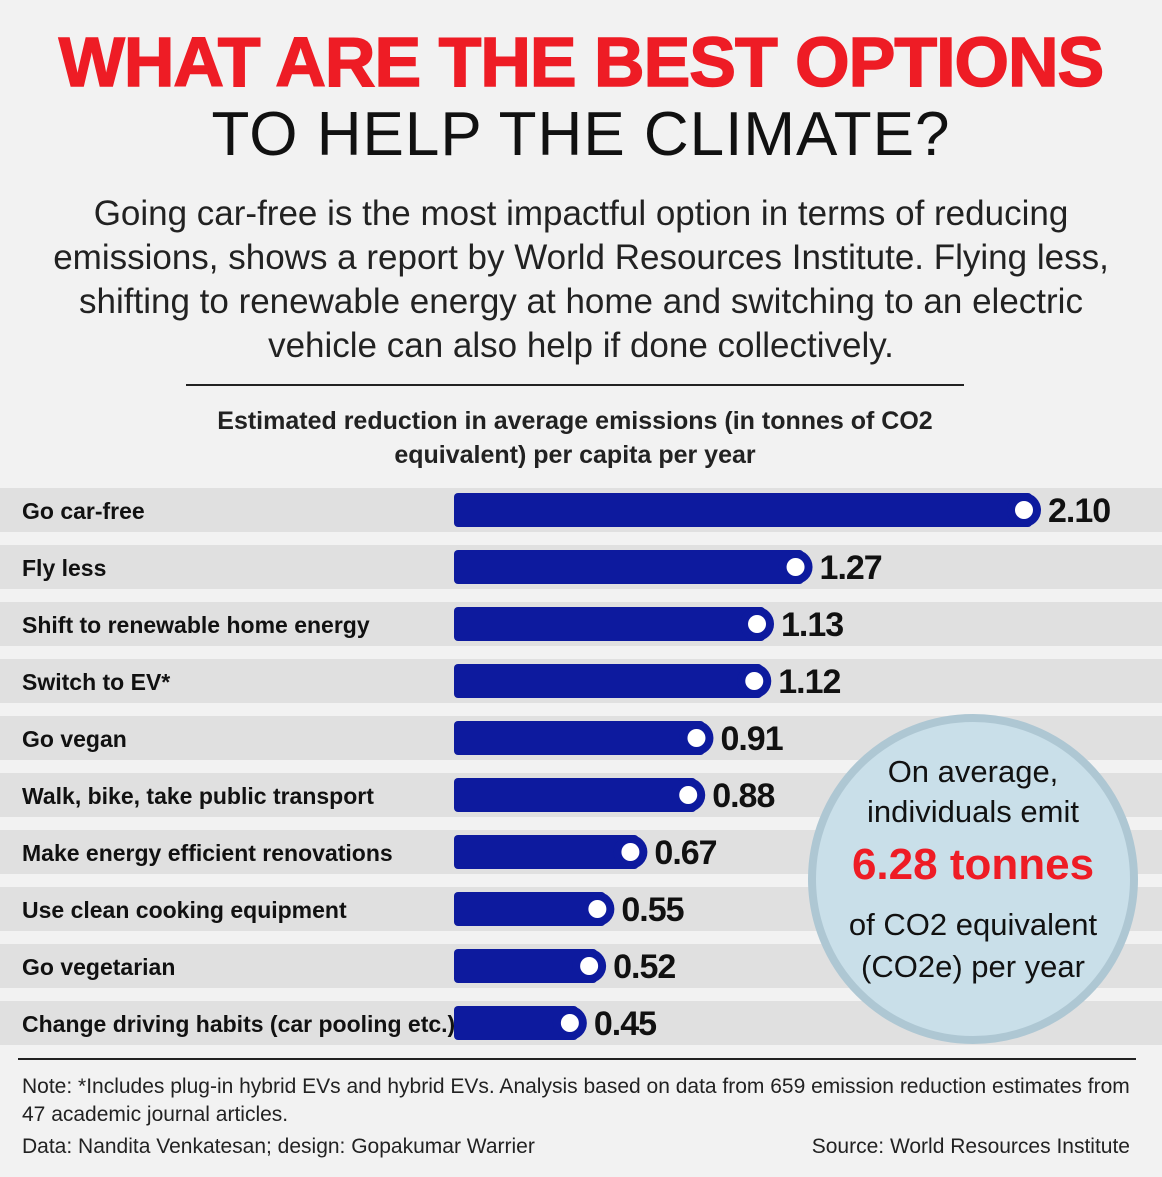 This screenshot has width=1162, height=1177. Describe the element at coordinates (575, 385) in the screenshot. I see `divider-top` at that location.